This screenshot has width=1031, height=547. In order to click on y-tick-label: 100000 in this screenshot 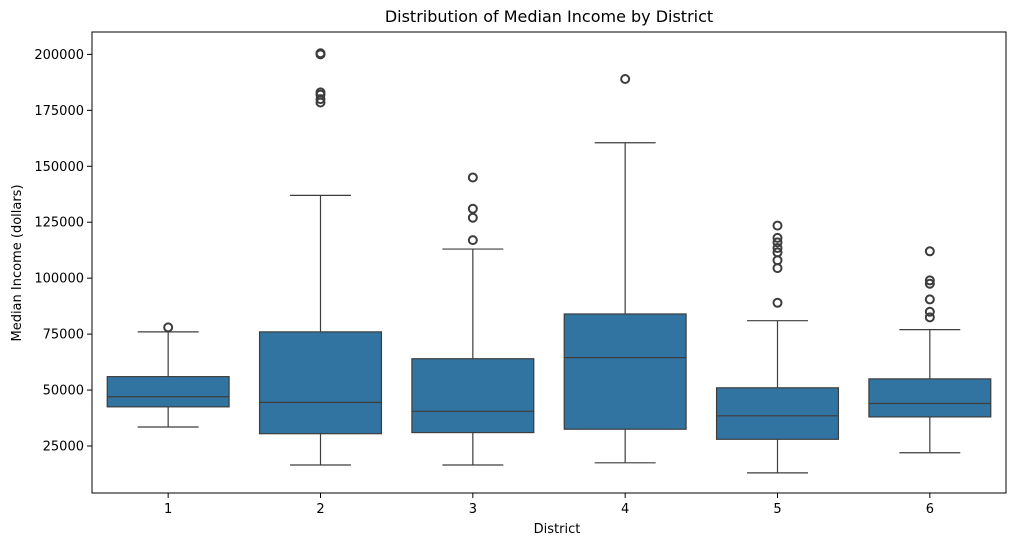, I will do `click(59, 279)`.